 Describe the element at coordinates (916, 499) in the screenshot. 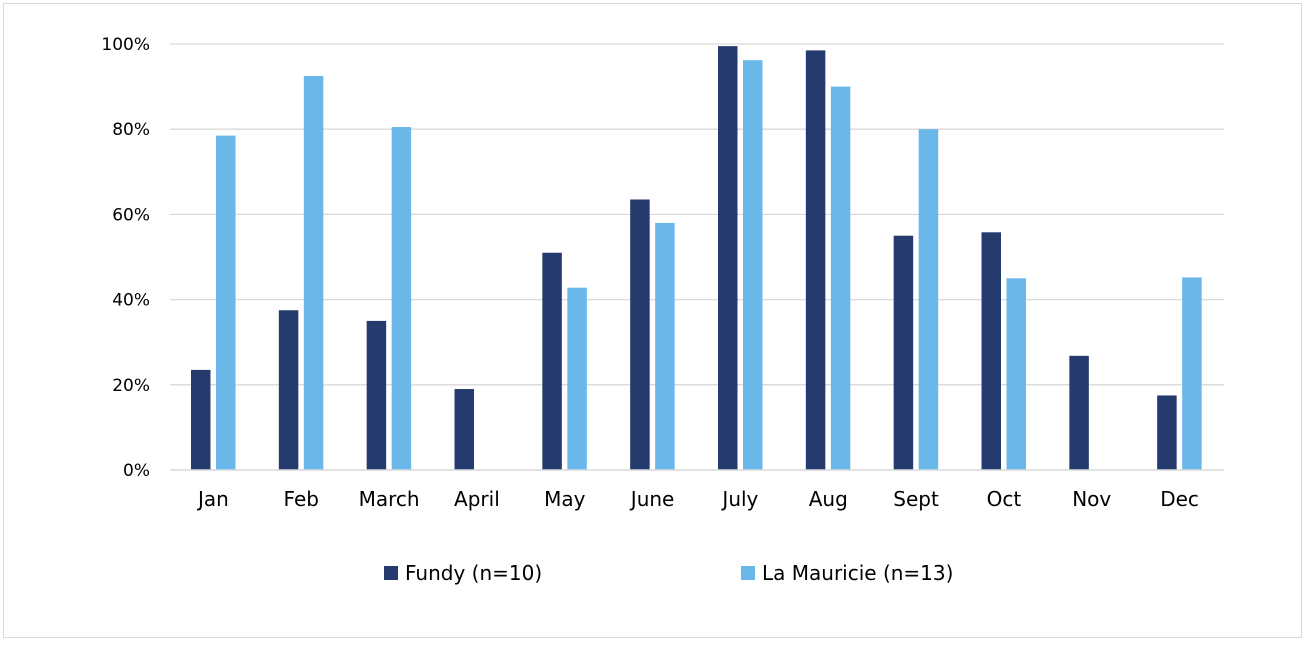

I see `x-category-label: Sept` at that location.